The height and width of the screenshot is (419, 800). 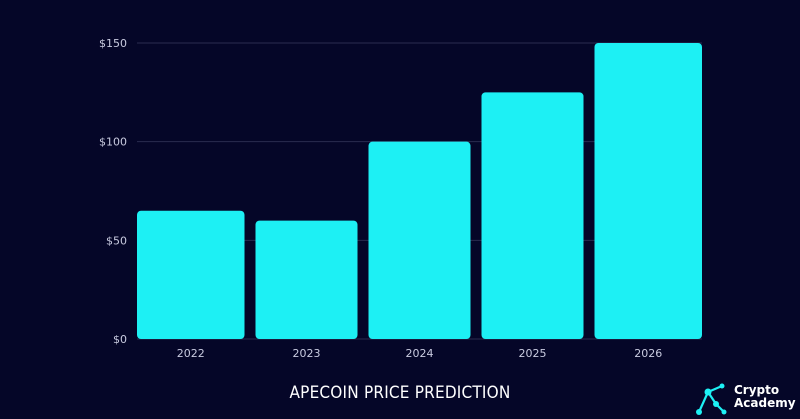 I want to click on y-tick-label: $100, so click(x=113, y=142).